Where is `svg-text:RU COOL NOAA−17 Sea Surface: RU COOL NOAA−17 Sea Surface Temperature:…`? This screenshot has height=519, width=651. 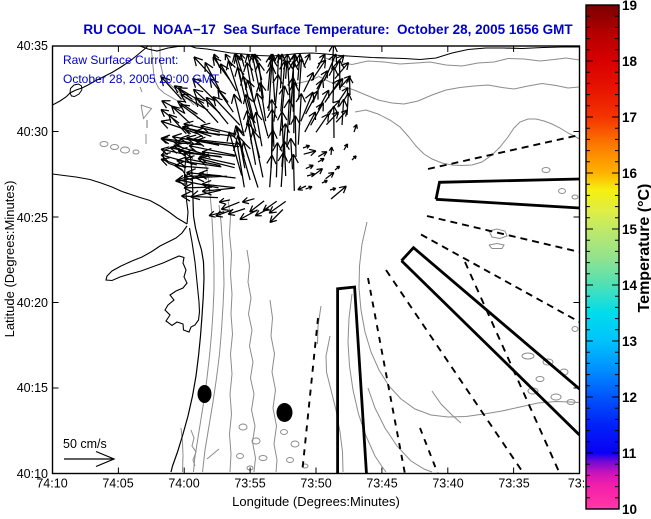
svg-text:RU COOL NOAA−17 Sea Surface: RU COOL NOAA−17 Sea Surface Temperature:… is located at coordinates (328, 29).